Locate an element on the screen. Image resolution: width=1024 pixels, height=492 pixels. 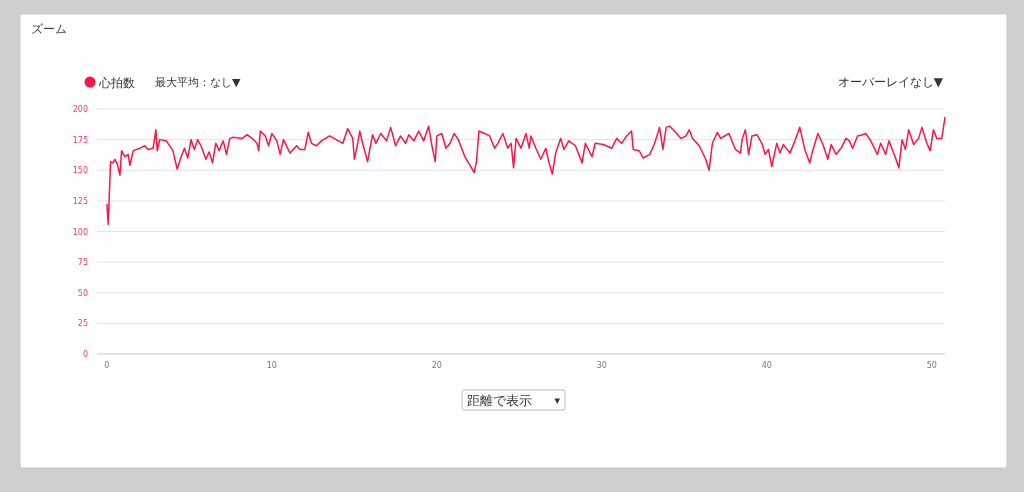
y-tick-label: 125 is located at coordinates (80, 201).